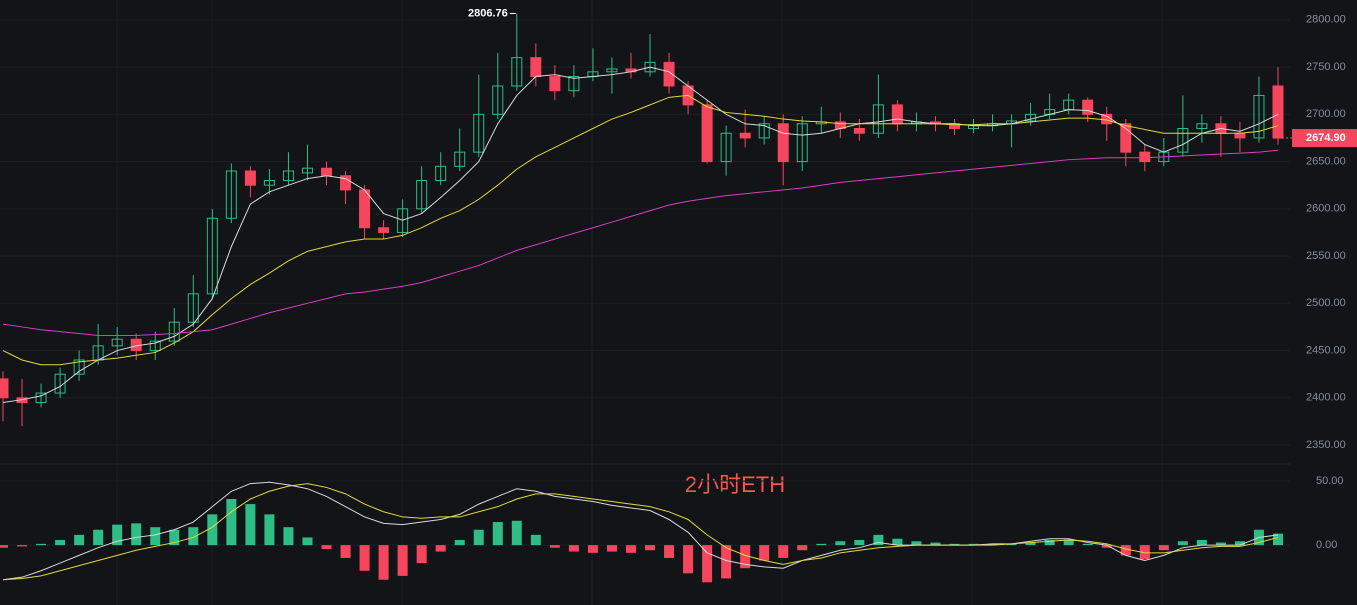  What do you see at coordinates (1326, 67) in the screenshot?
I see `y-tick-label: 2750.00` at bounding box center [1326, 67].